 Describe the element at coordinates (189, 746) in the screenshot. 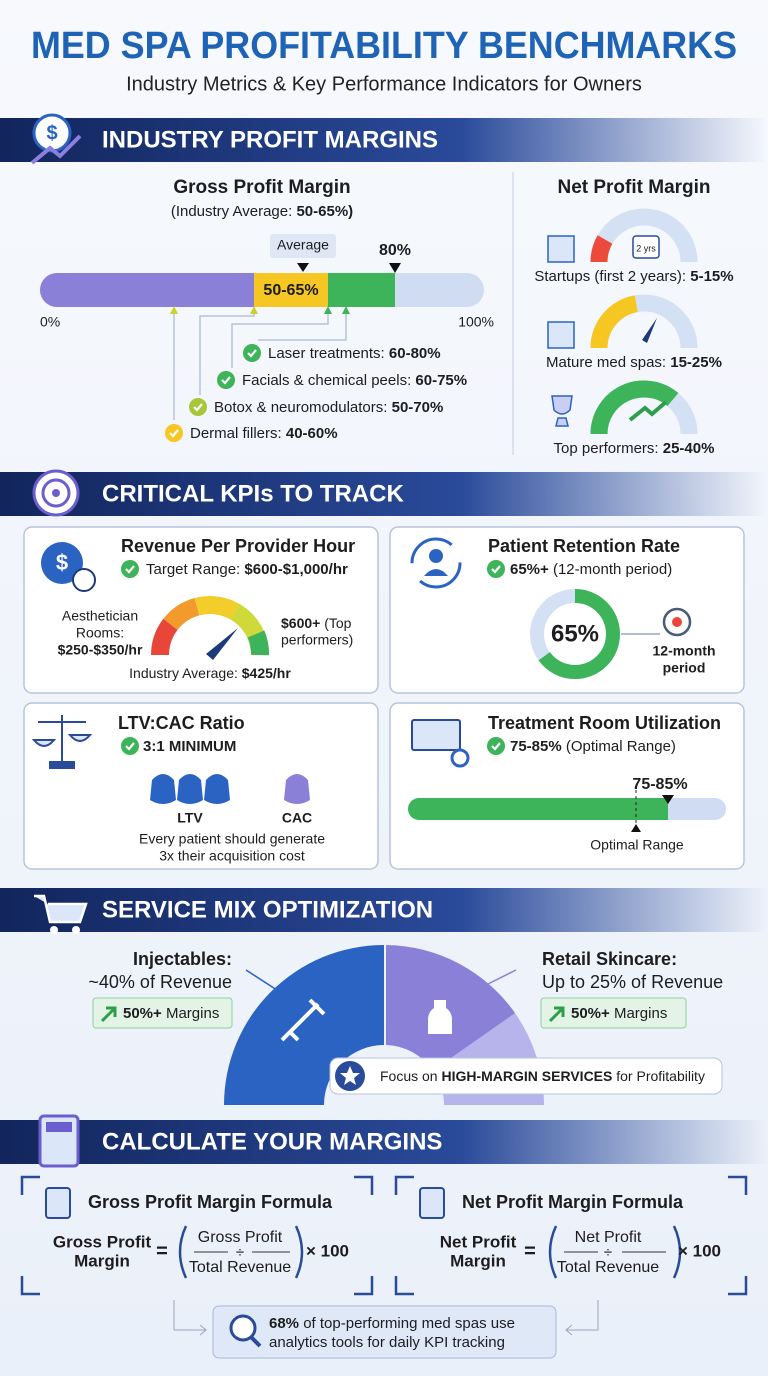

I see `card-target: 3:1 MINIMUM` at that location.